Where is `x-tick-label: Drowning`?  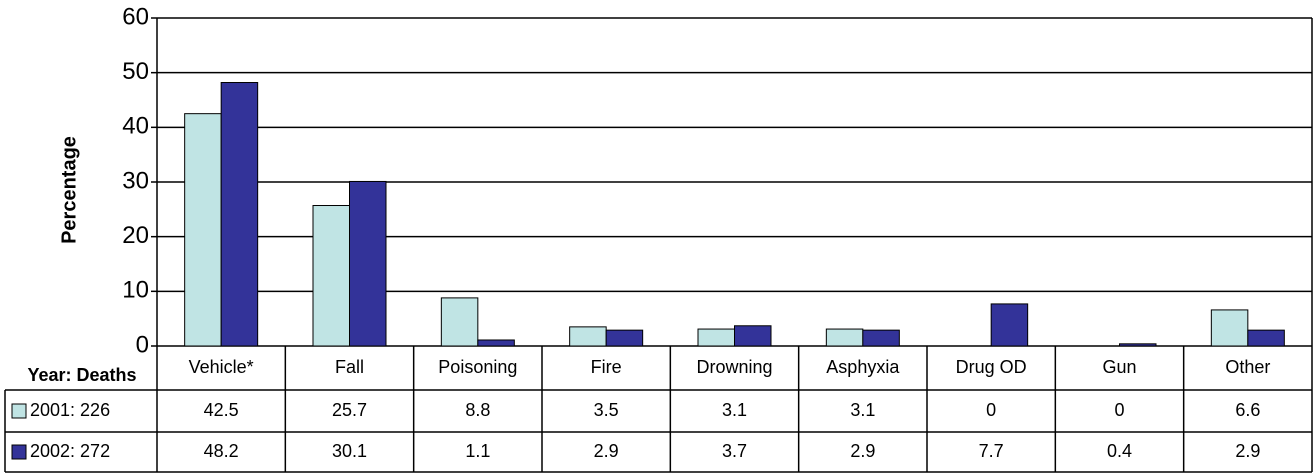 x-tick-label: Drowning is located at coordinates (734, 367).